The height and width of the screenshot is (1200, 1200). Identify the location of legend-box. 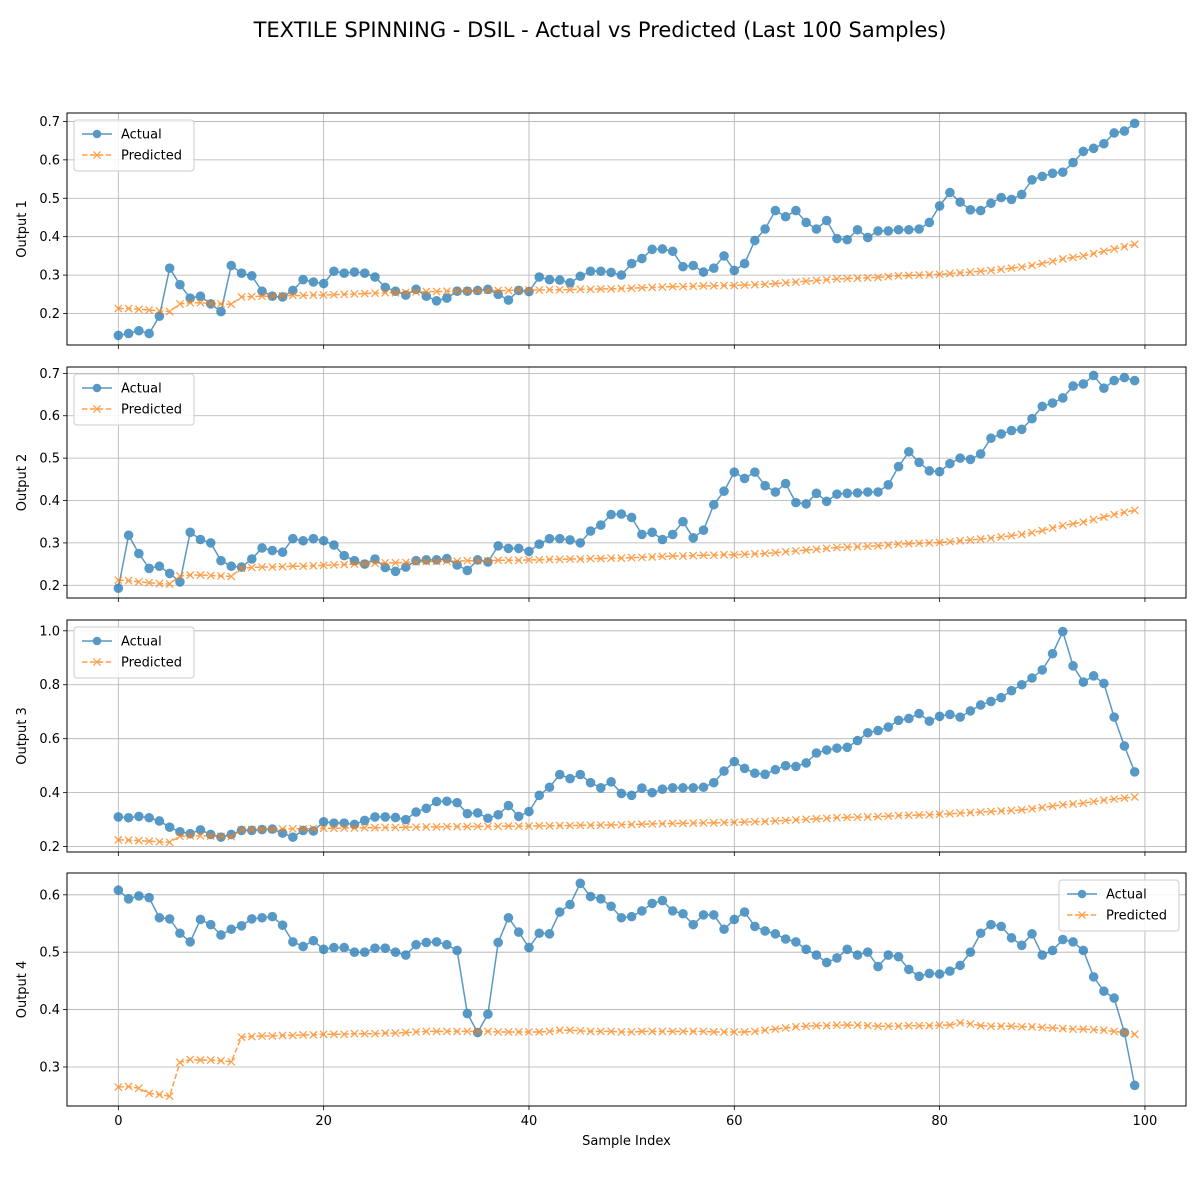
(134, 652).